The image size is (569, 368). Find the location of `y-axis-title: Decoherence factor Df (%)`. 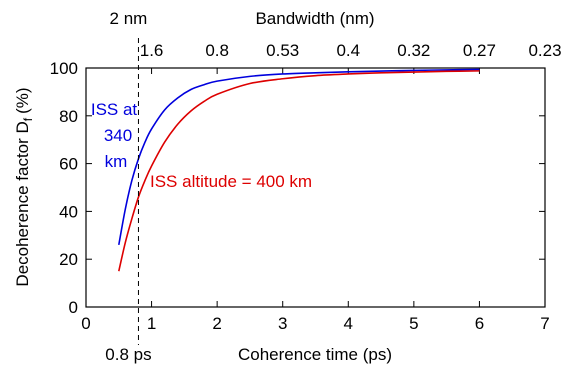

y-axis-title: Decoherence factor Df (%) is located at coordinates (24, 186).